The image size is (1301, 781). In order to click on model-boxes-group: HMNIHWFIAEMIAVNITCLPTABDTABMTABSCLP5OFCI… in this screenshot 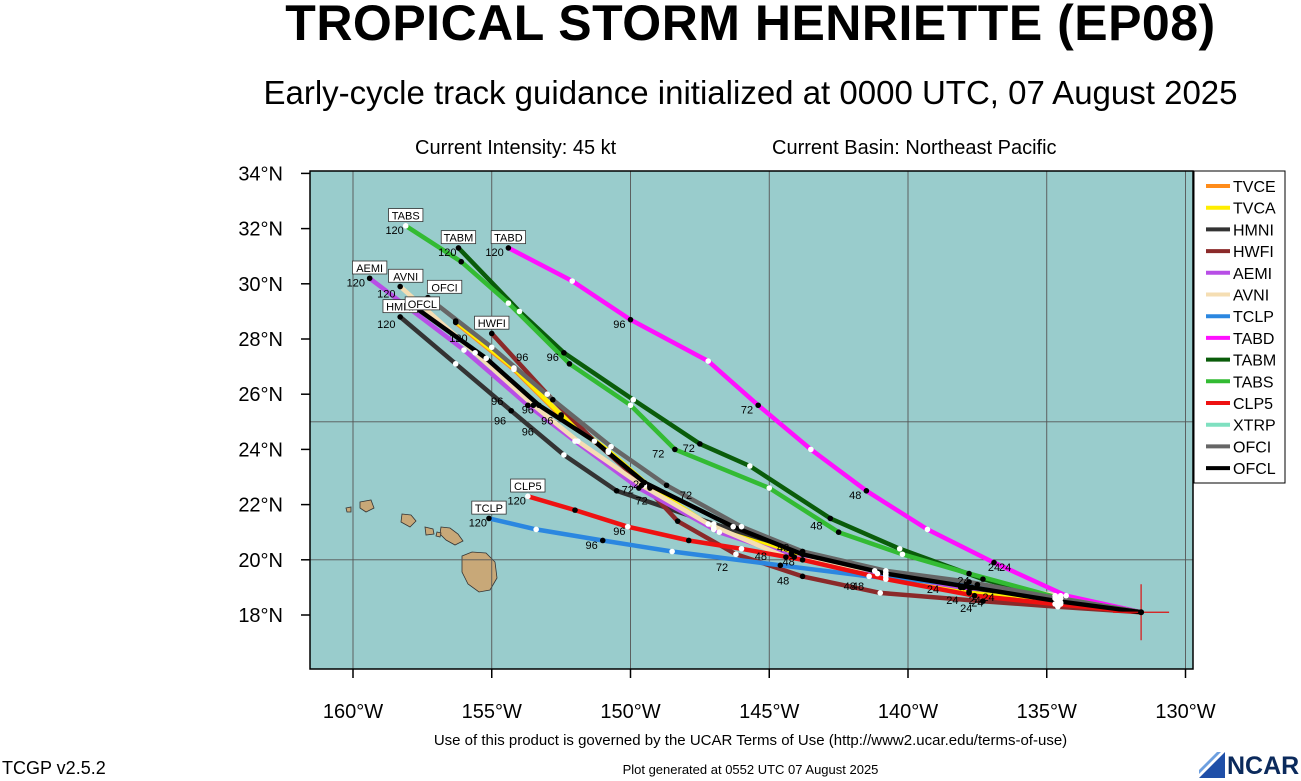, I will do `click(449, 361)`.